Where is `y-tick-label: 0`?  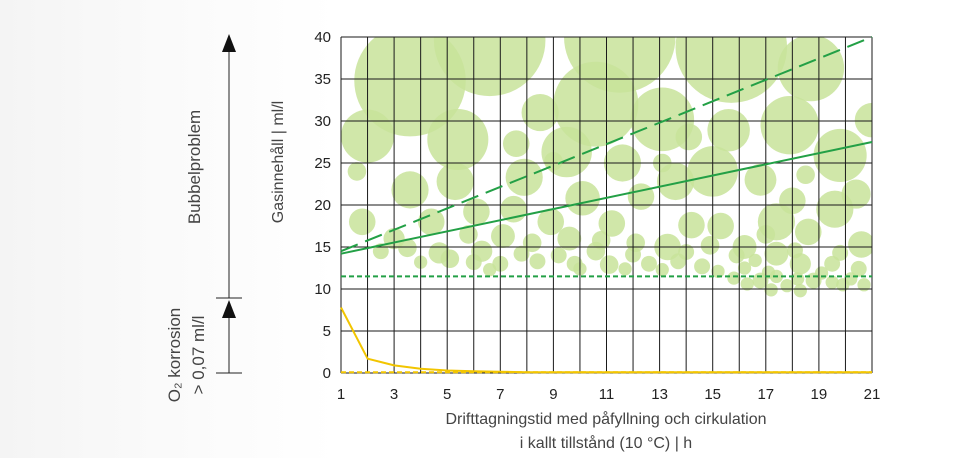
y-tick-label: 0 is located at coordinates (327, 373).